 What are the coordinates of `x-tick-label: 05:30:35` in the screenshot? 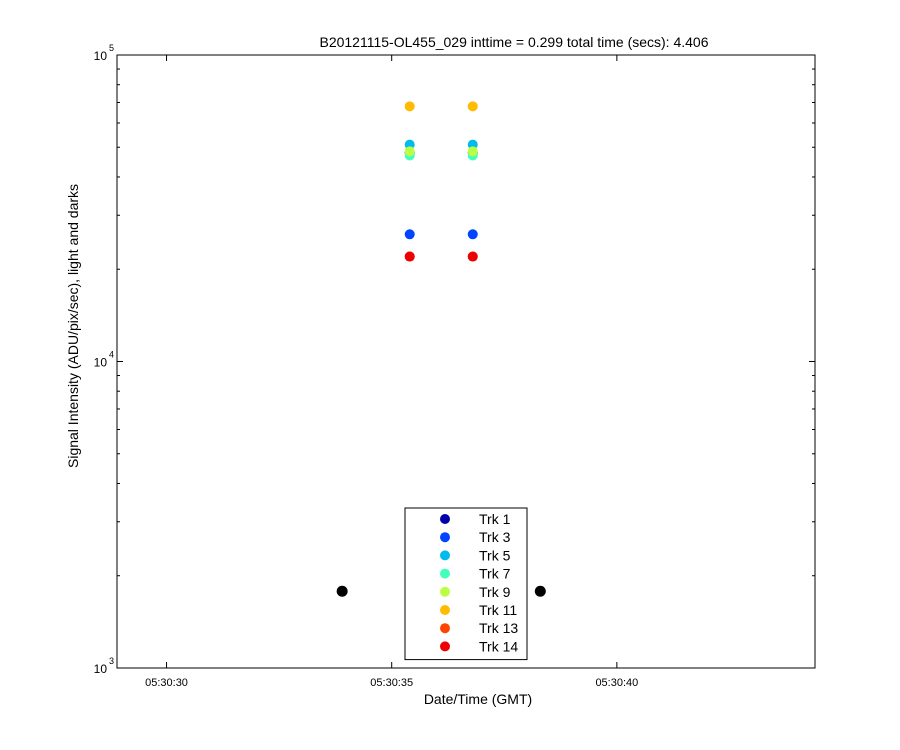 It's located at (391, 683).